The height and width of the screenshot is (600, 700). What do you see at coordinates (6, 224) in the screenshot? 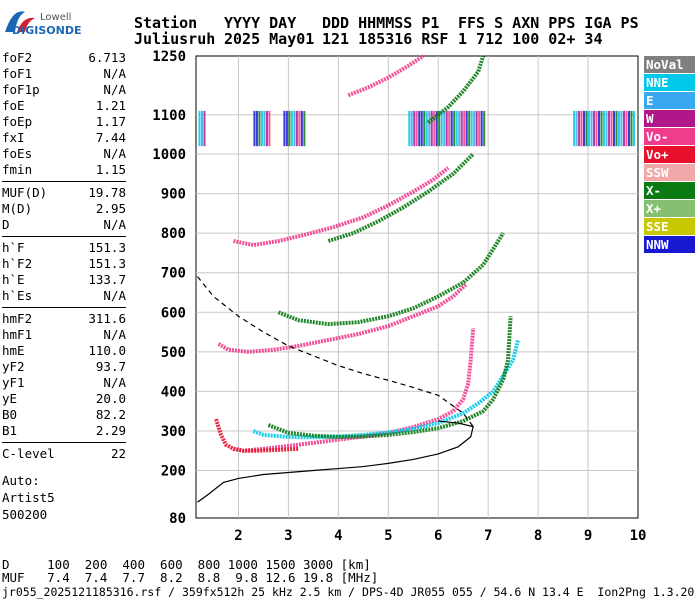
I see `param-name: D` at bounding box center [6, 224].